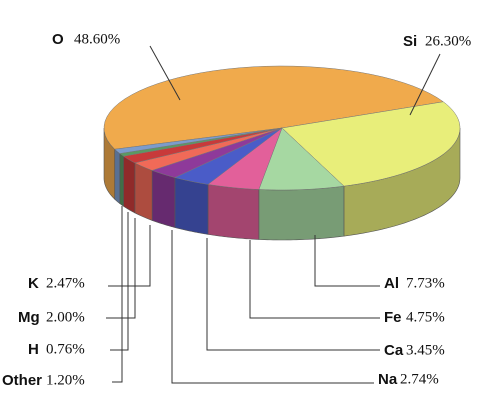 This screenshot has width=500, height=404. I want to click on slice-name: Other, so click(22, 380).